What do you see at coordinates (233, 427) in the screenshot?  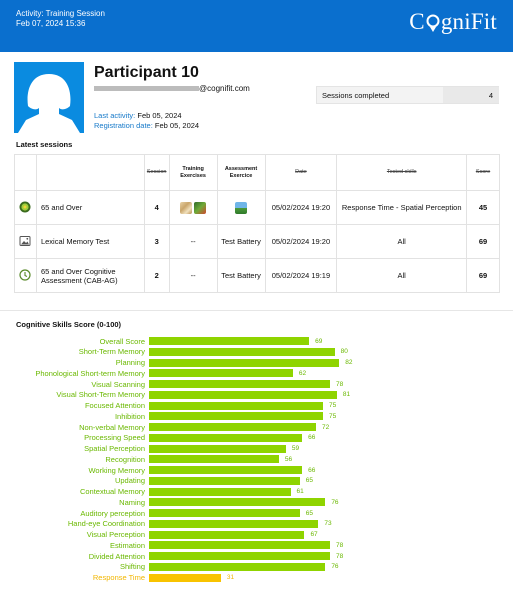 I see `skill-bar-non-verbal-memory` at bounding box center [233, 427].